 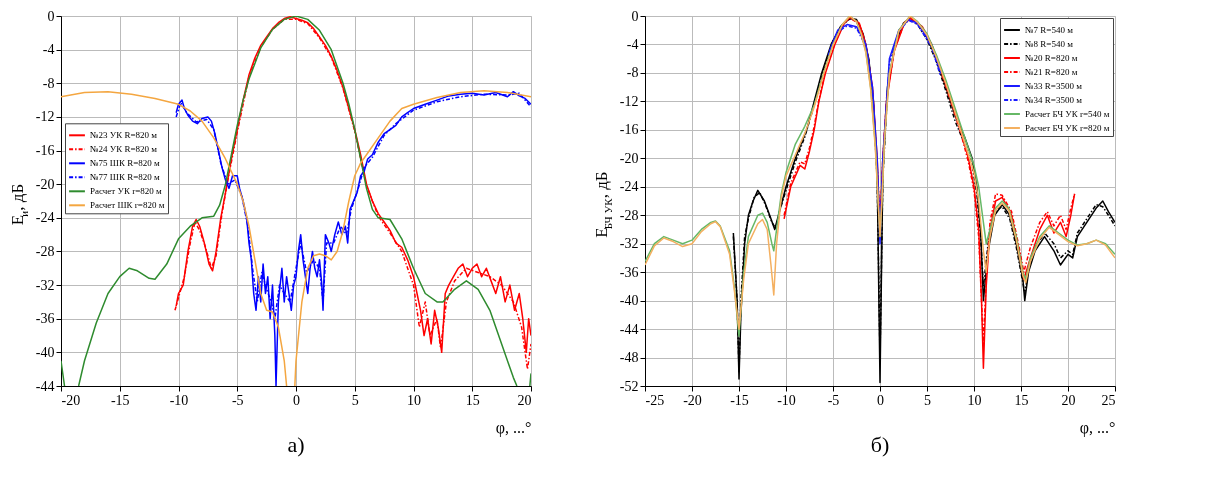 What do you see at coordinates (629, 386) in the screenshot?
I see `y-tick-label: -52` at bounding box center [629, 386].